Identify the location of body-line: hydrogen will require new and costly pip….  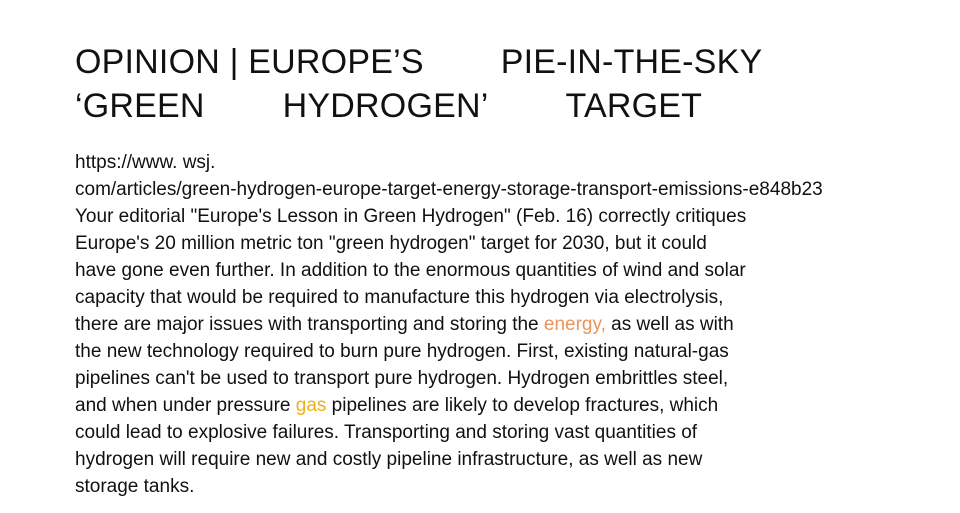
(389, 459).